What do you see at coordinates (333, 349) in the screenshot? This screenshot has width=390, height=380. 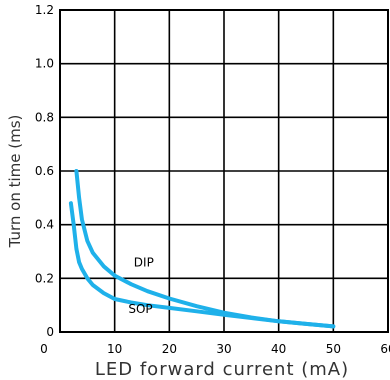 I see `x-tick-label: 50` at bounding box center [333, 349].